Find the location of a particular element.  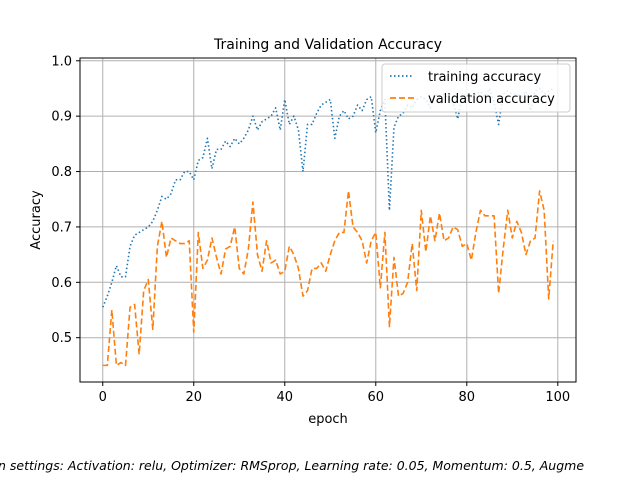

y-tick-label: 0.7 is located at coordinates (61, 227).